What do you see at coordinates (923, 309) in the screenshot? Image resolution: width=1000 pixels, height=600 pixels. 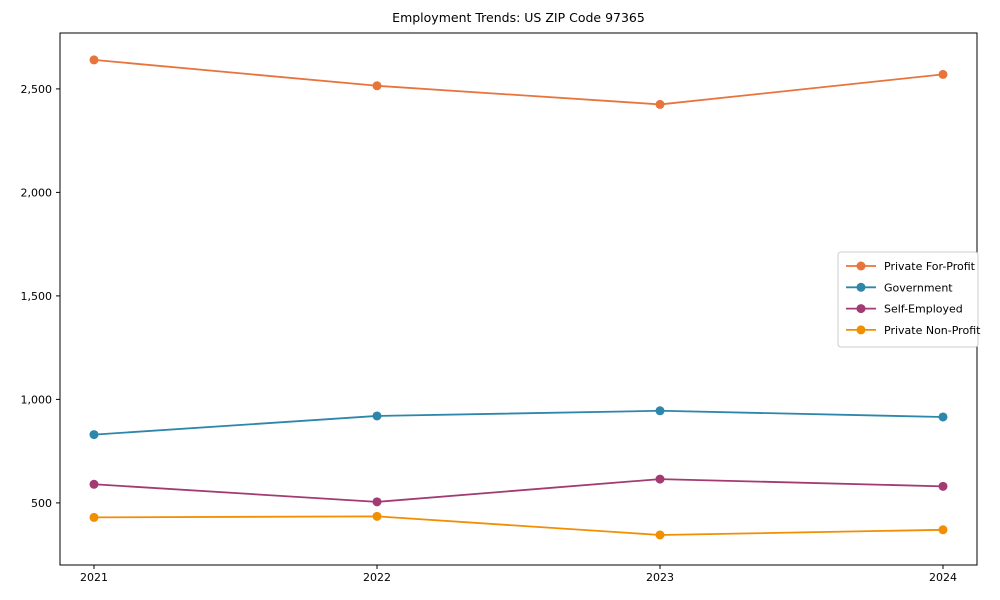 I see `legend-label: Self-Employed` at bounding box center [923, 309].